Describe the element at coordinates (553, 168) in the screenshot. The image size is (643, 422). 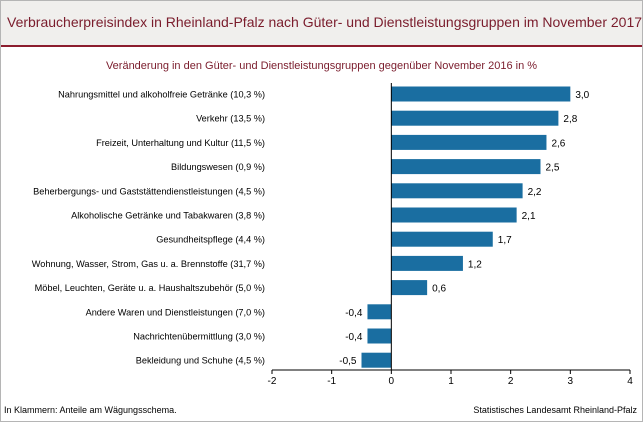
I see `value-label-3: 2,5` at that location.